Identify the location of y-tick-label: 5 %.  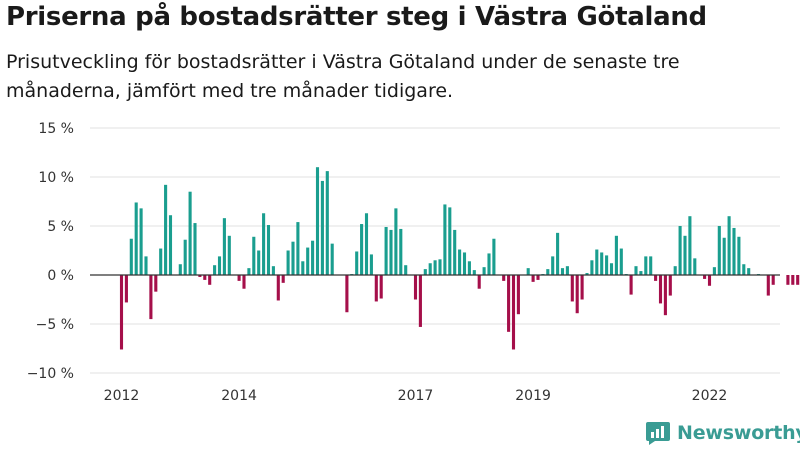
(60, 227).